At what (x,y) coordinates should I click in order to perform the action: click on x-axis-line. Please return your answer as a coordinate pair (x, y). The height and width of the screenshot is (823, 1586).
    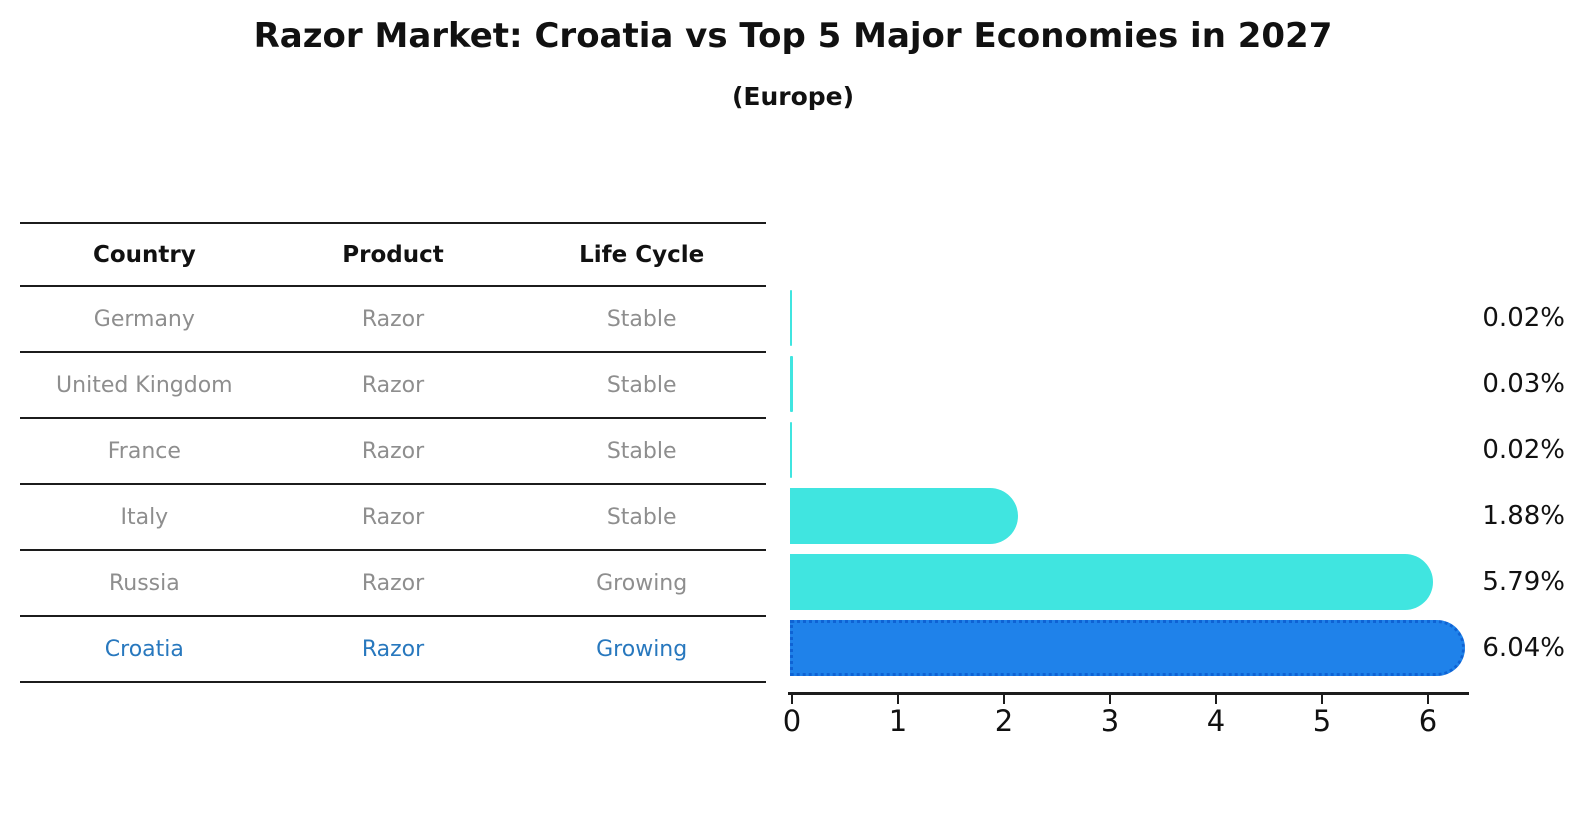
    Looking at the image, I should click on (1128, 693).